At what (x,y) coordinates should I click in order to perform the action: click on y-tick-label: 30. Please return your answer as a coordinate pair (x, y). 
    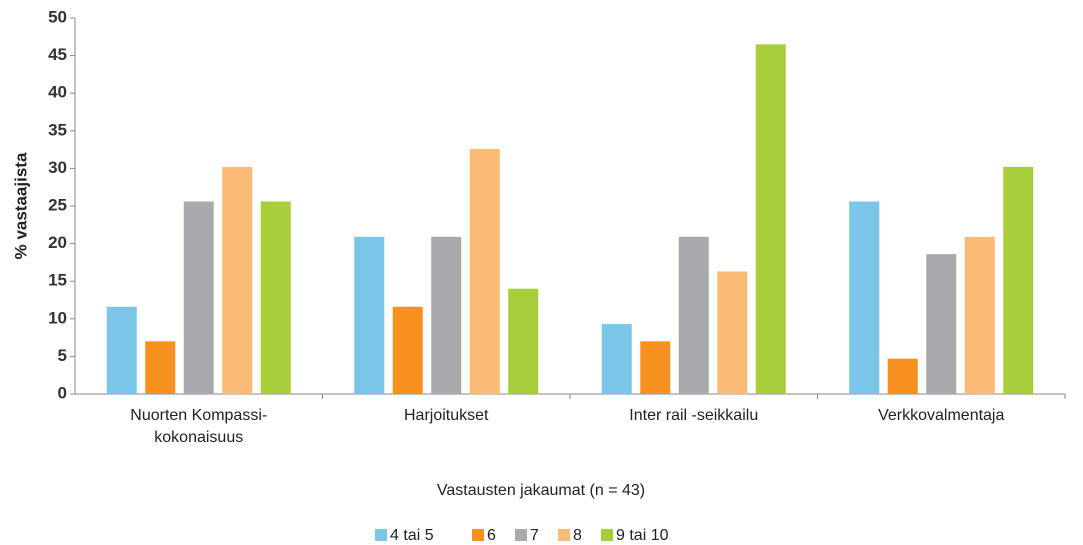
    Looking at the image, I should click on (57, 167).